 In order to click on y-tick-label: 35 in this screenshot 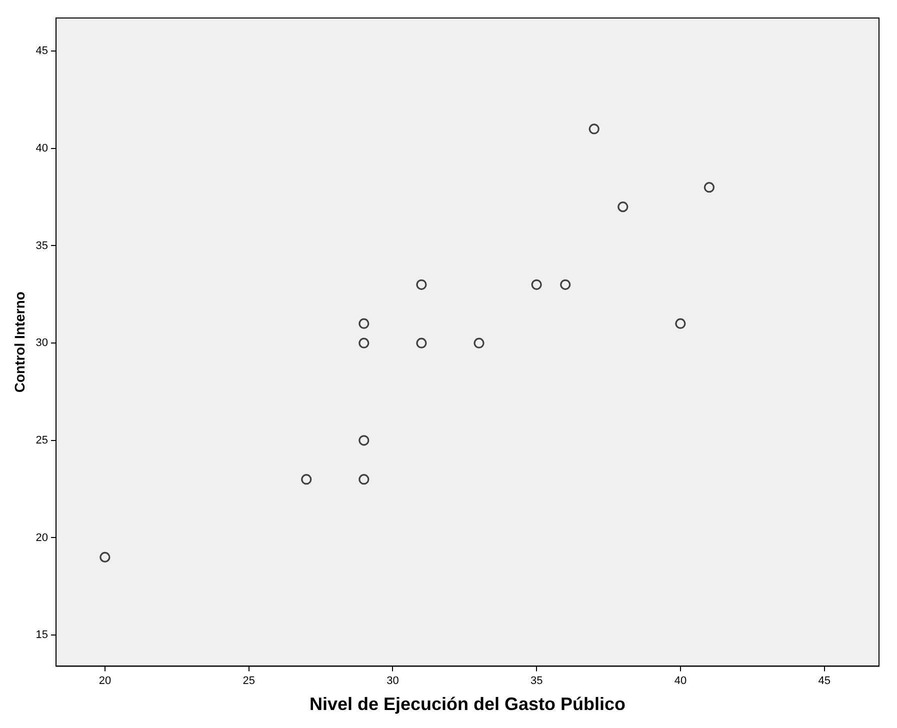, I will do `click(42, 246)`.